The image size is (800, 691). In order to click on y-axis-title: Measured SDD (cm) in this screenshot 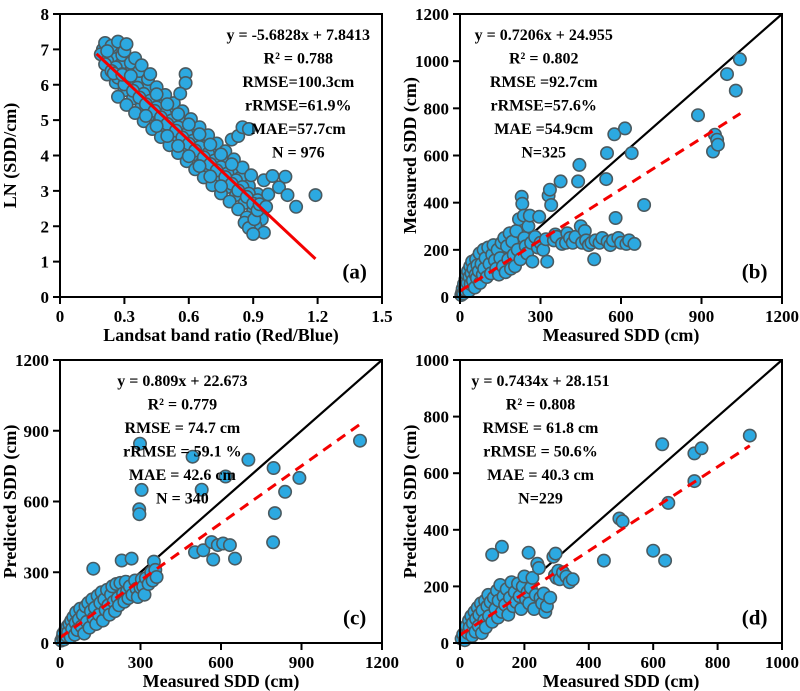, I will do `click(410, 155)`.